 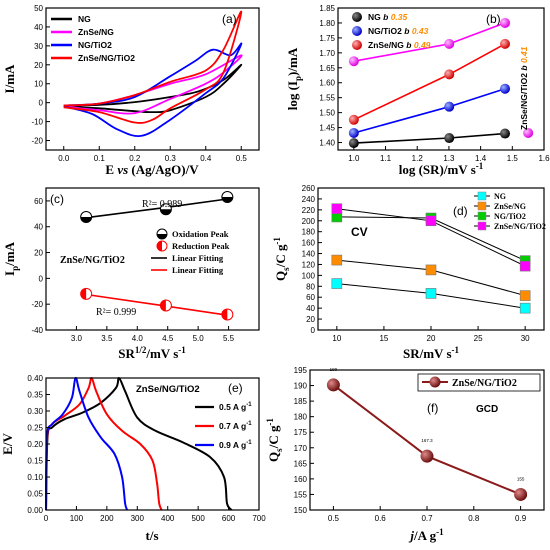 I want to click on panel-b-y-tick-label-1: 1.45, so click(x=327, y=128).